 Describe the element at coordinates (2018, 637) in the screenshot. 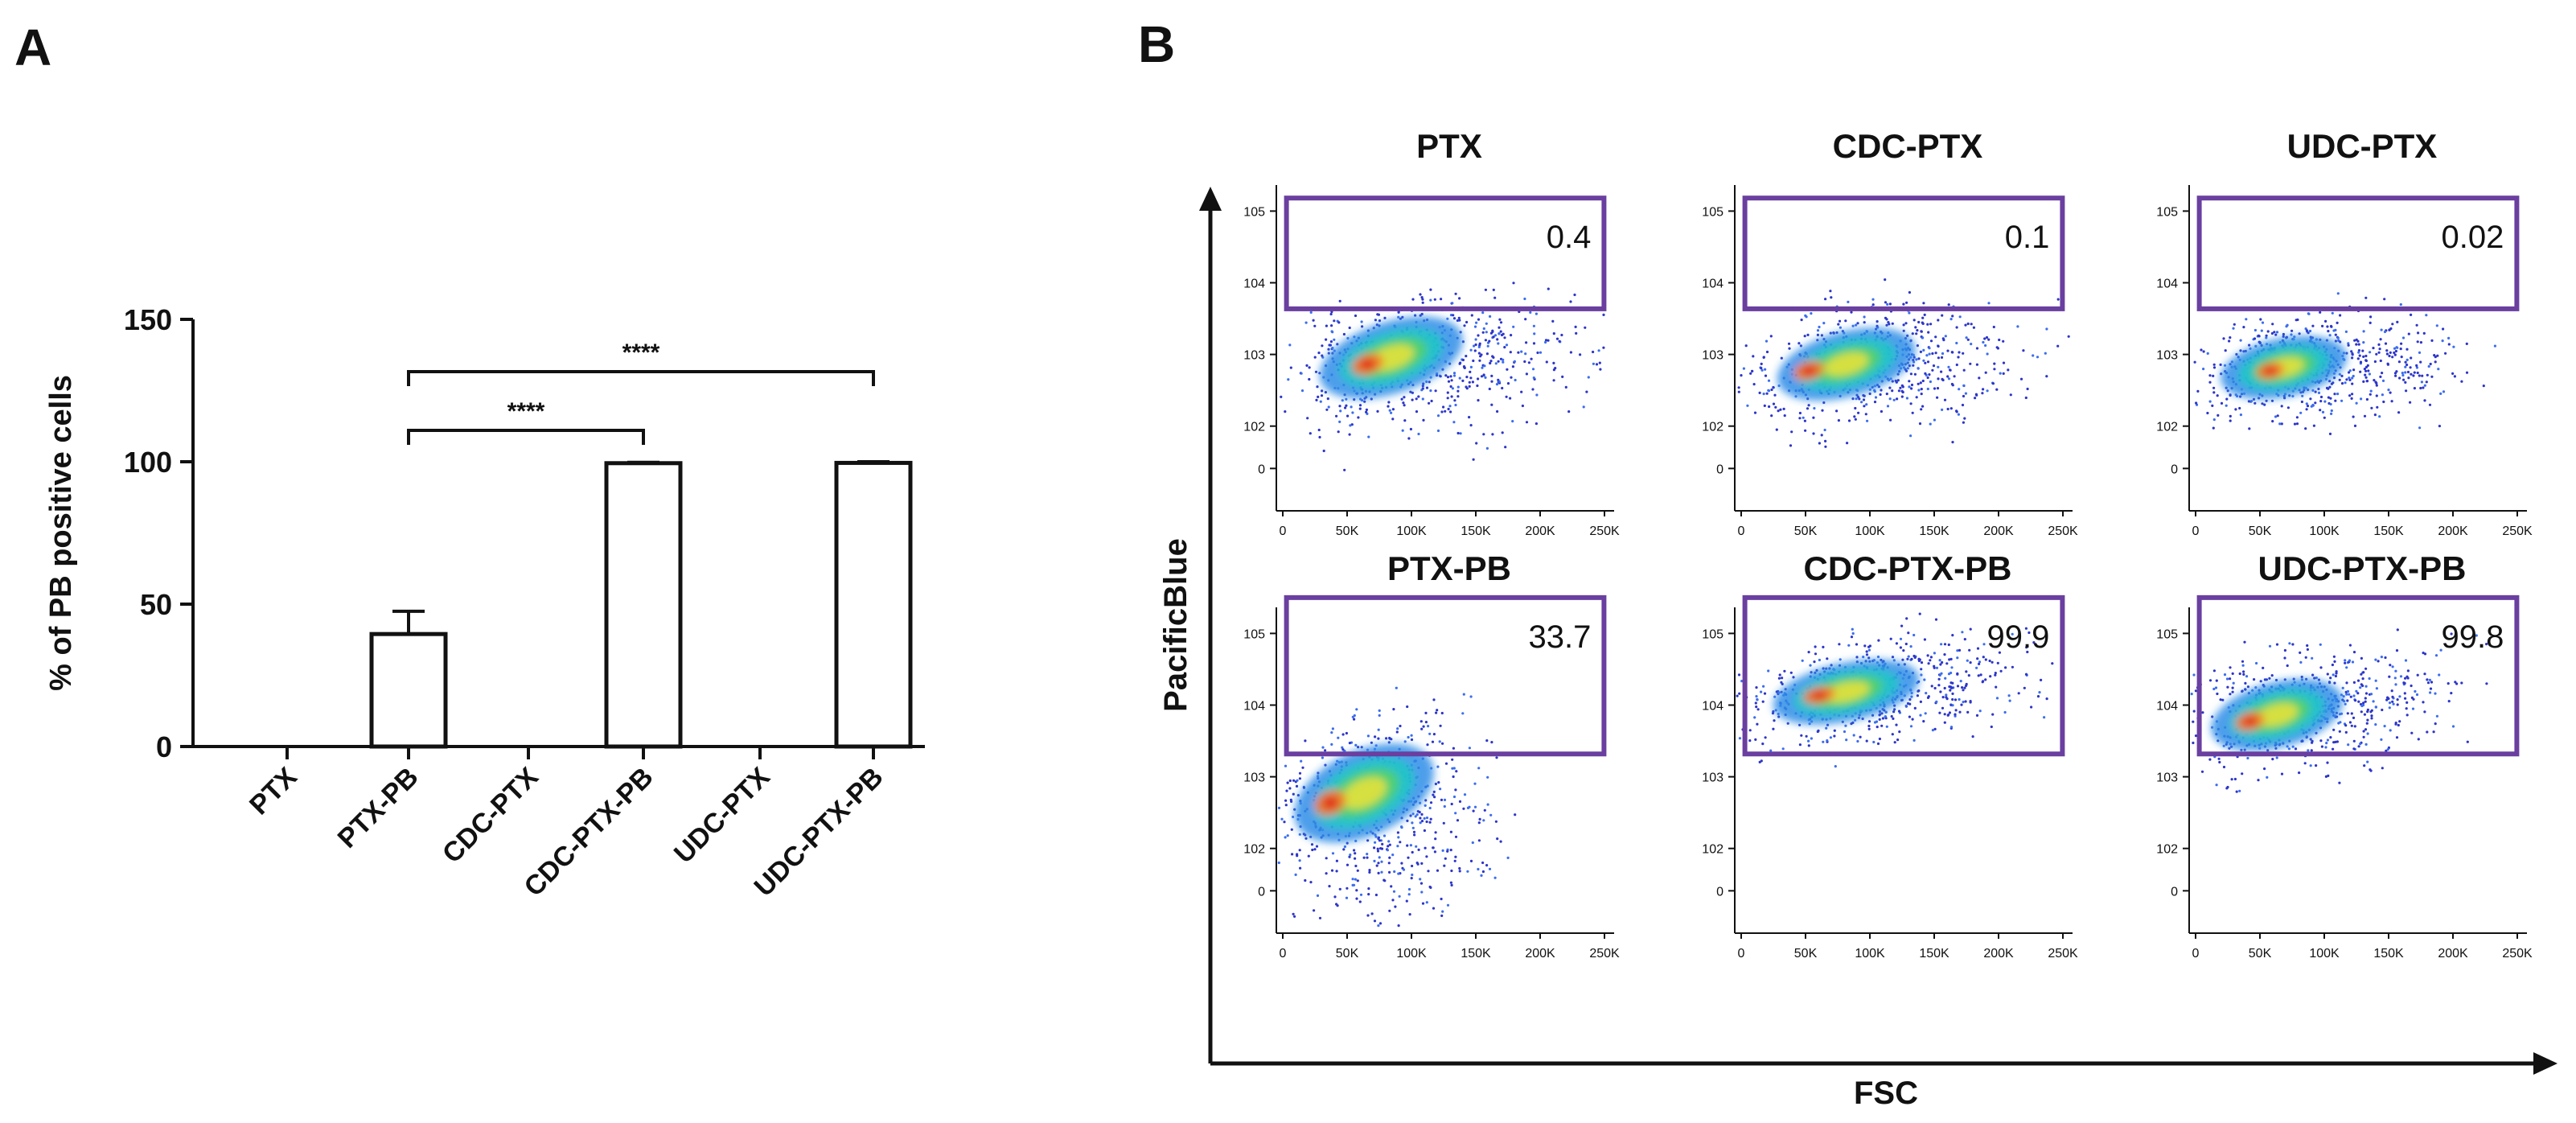

I see `gate-percent: 99.9` at that location.